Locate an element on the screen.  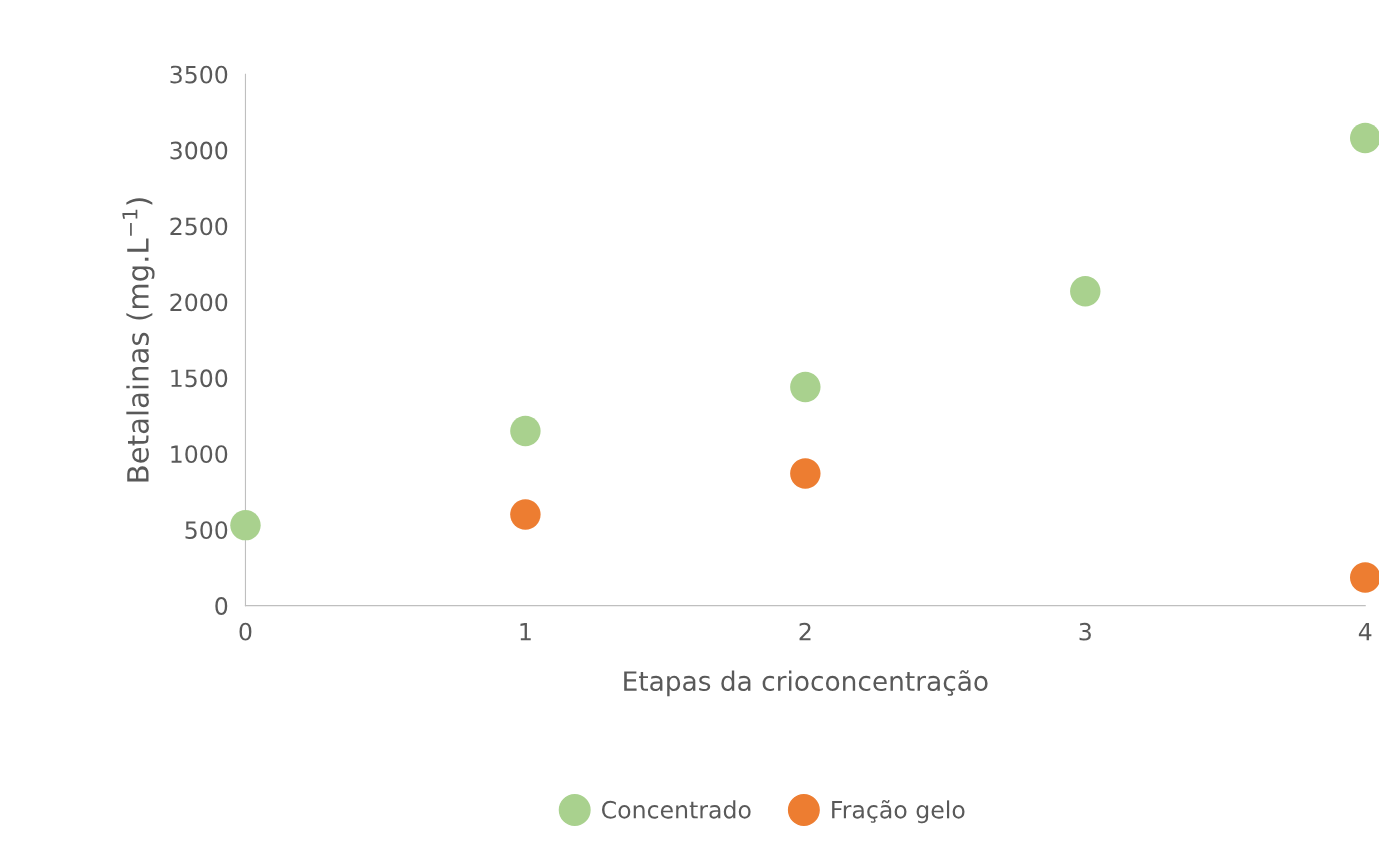
y-tick-label: 0 is located at coordinates (221, 606).